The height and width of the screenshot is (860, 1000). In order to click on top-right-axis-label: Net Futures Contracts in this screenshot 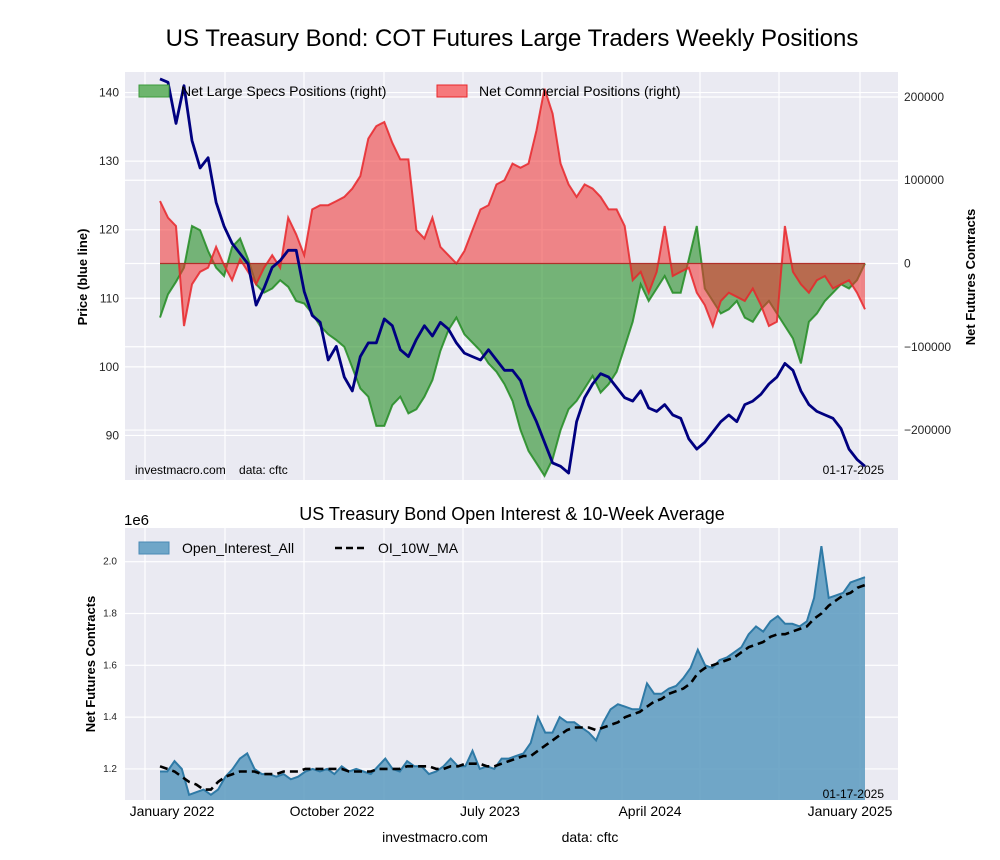, I will do `click(970, 277)`.